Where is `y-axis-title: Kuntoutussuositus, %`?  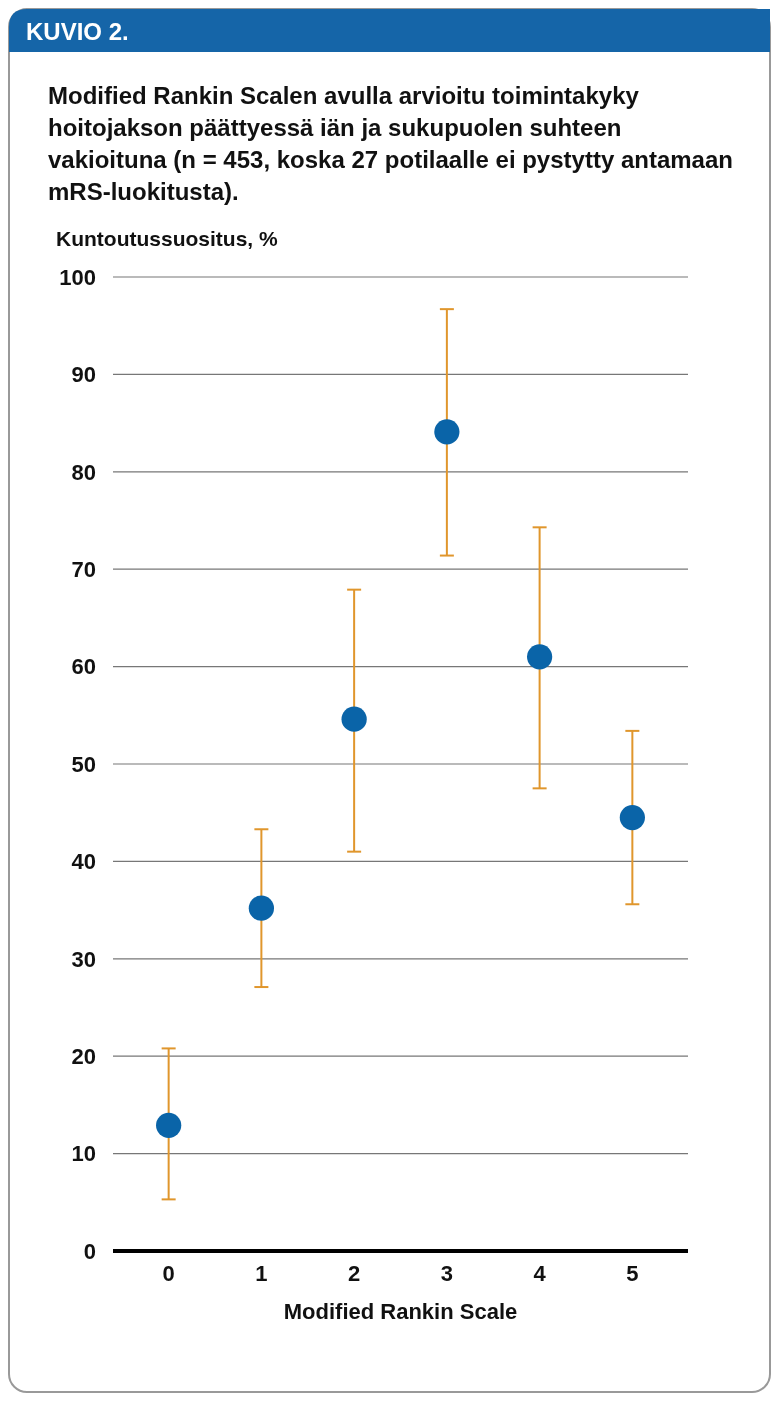
y-axis-title: Kuntoutussuositus, % is located at coordinates (167, 238).